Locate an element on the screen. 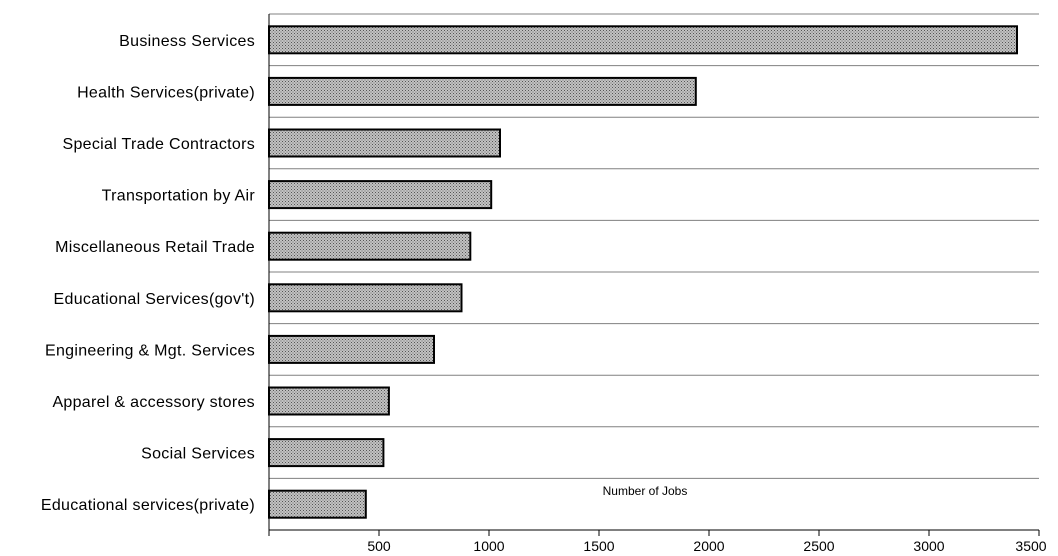 The image size is (1058, 556). x-axis-title: Number of Jobs is located at coordinates (645, 491).